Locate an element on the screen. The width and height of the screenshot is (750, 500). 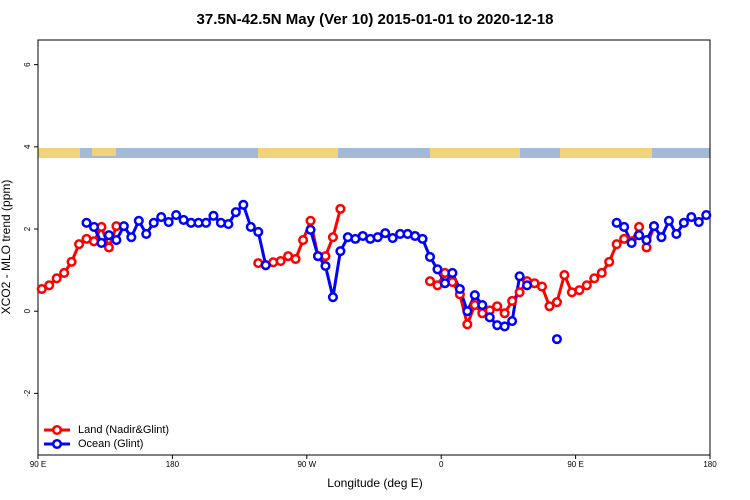
x-tick-label: 180 is located at coordinates (710, 464).